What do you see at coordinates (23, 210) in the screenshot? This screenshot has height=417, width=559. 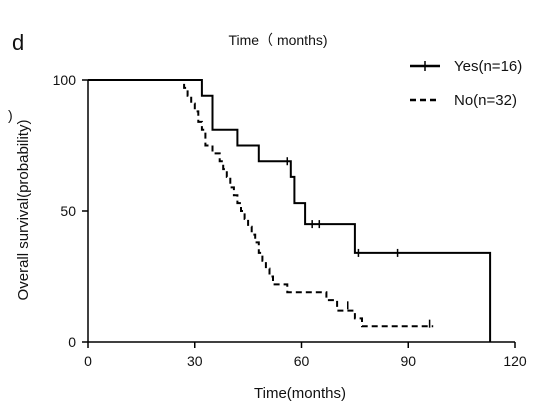 I see `y-axis-title: Overall survival(probability)` at bounding box center [23, 210].